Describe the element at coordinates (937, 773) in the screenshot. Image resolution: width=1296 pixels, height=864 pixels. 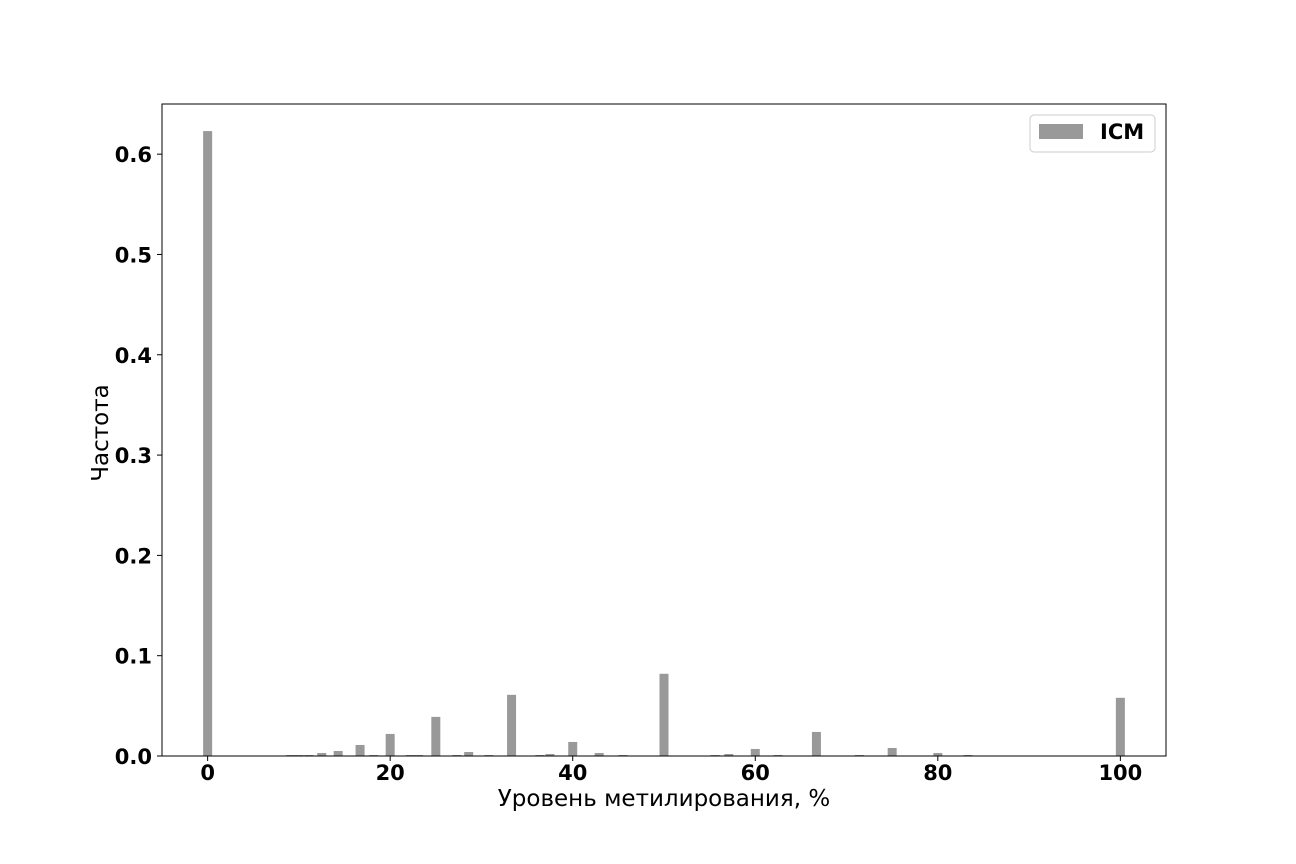
I see `x-tick-label: 80` at that location.